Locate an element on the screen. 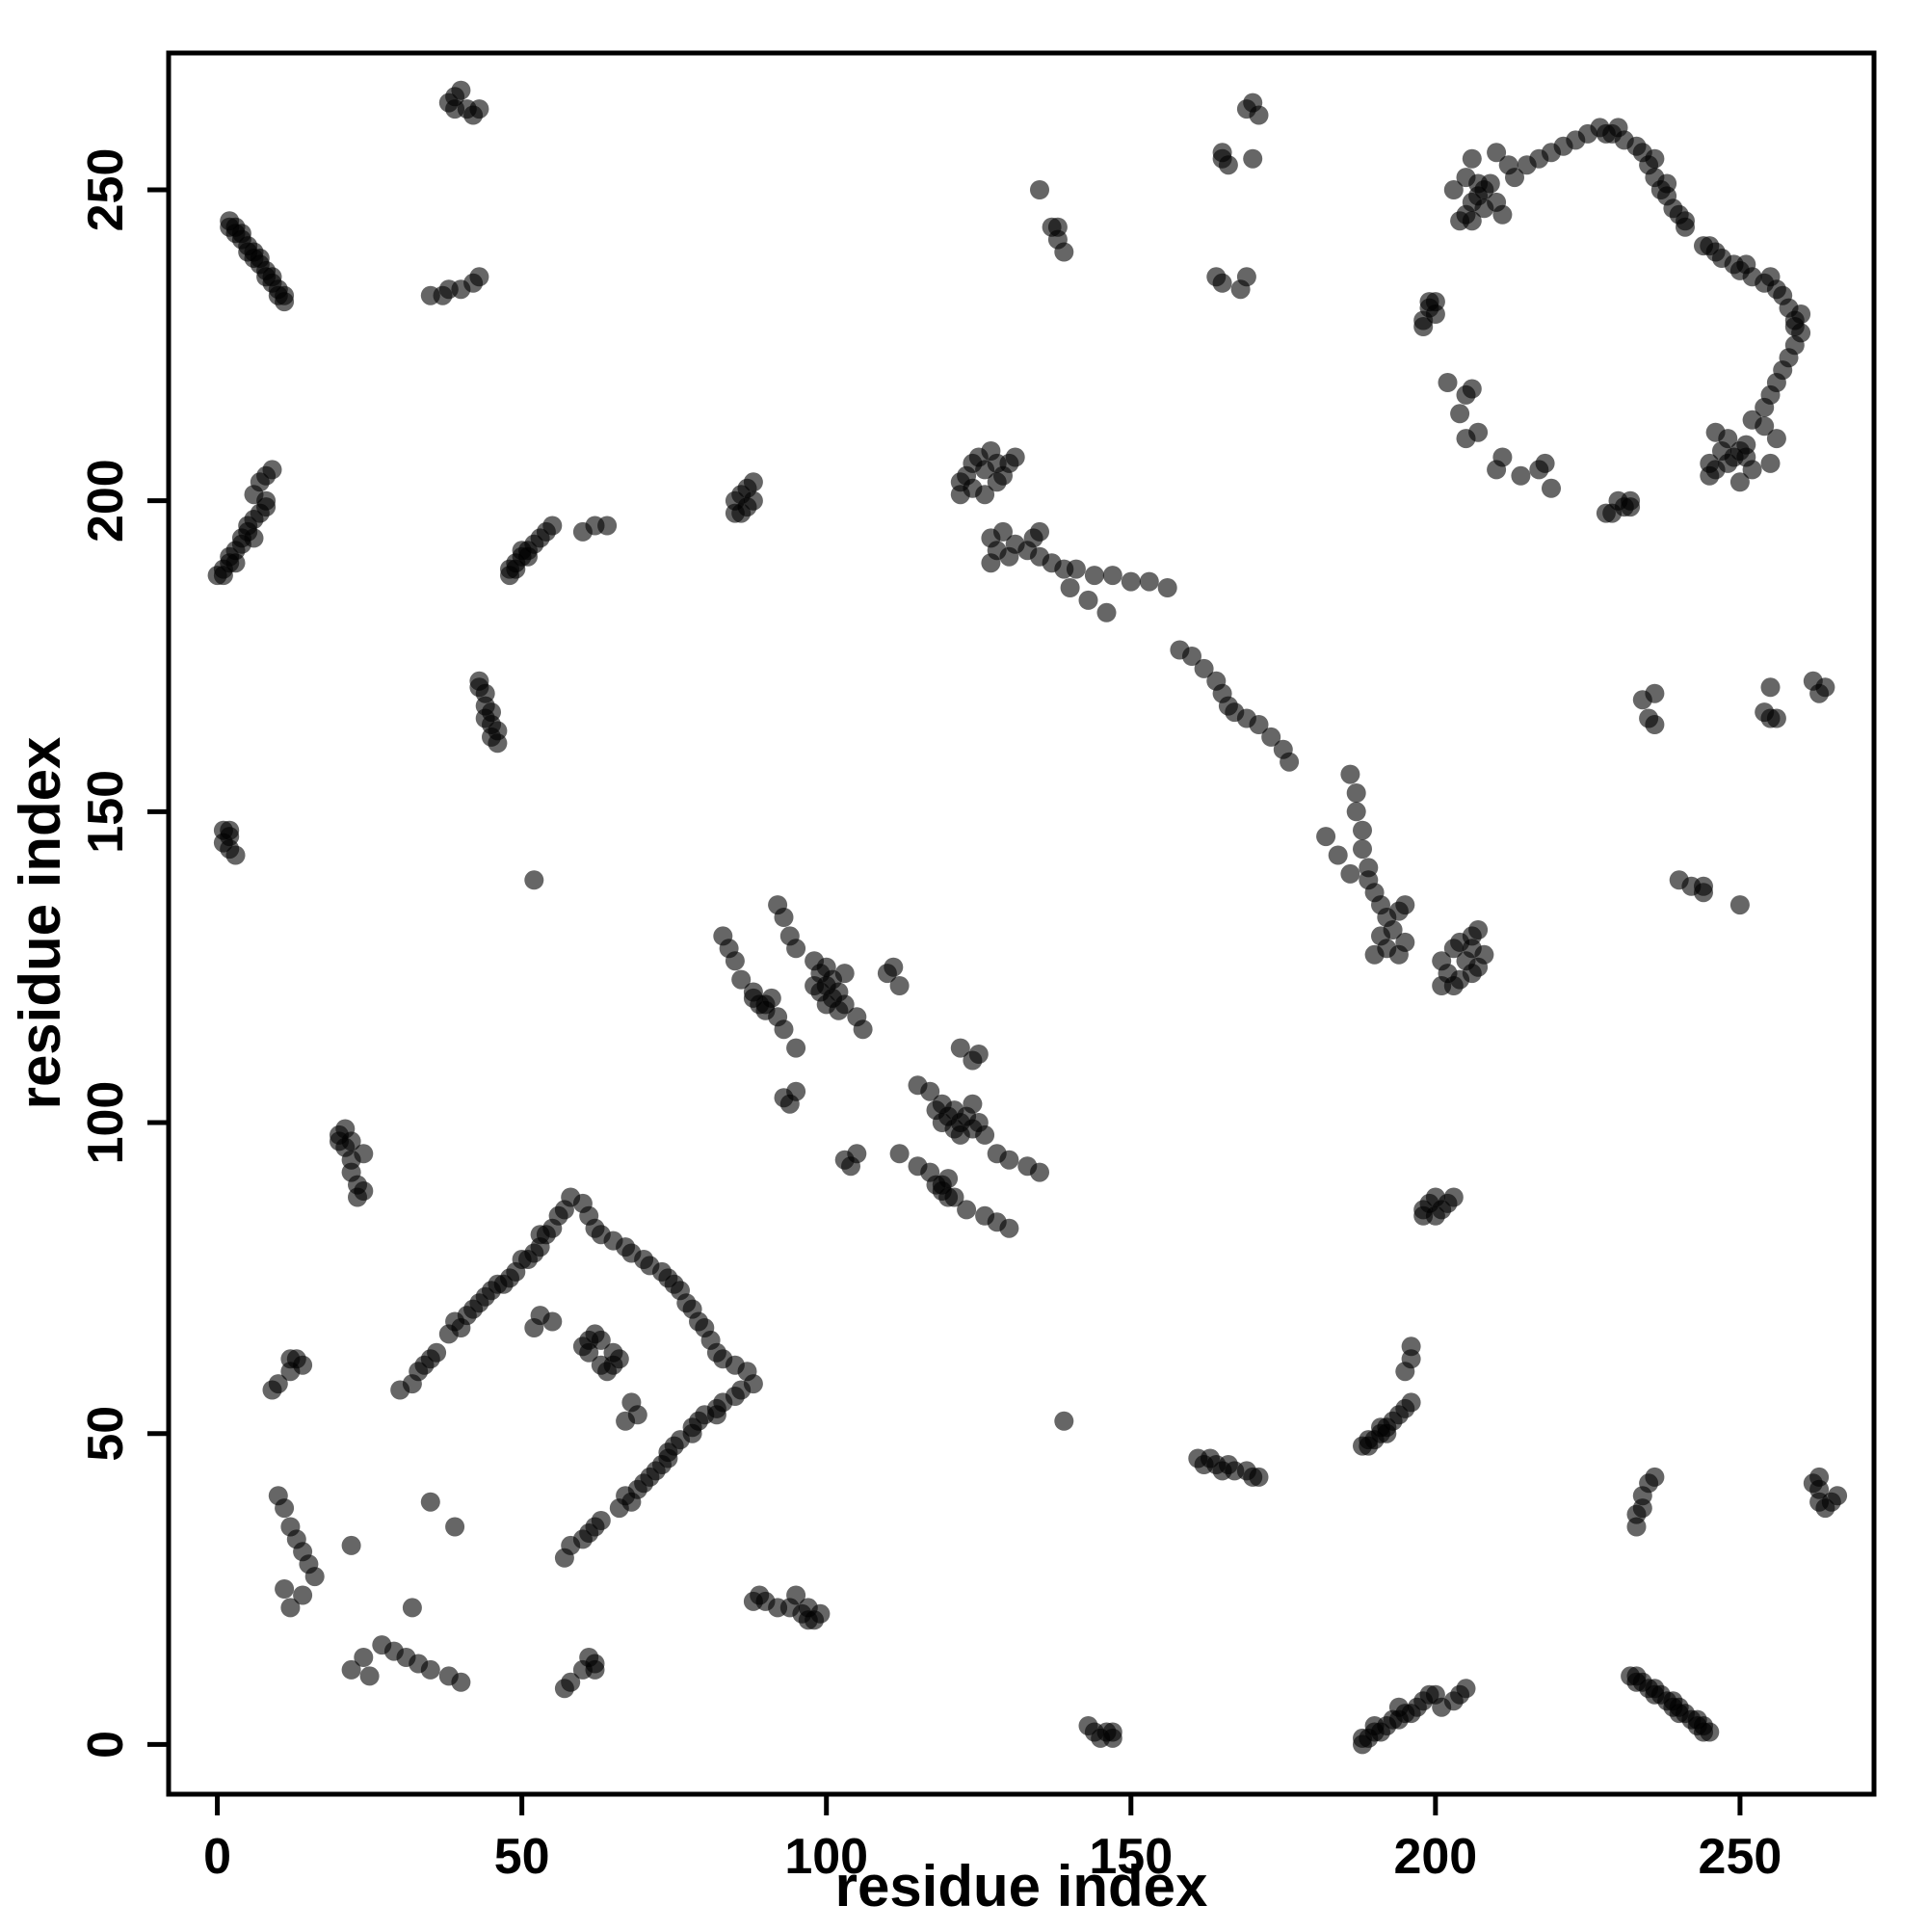 This screenshot has width=1927, height=1932. y-tick-label: 250 is located at coordinates (106, 190).